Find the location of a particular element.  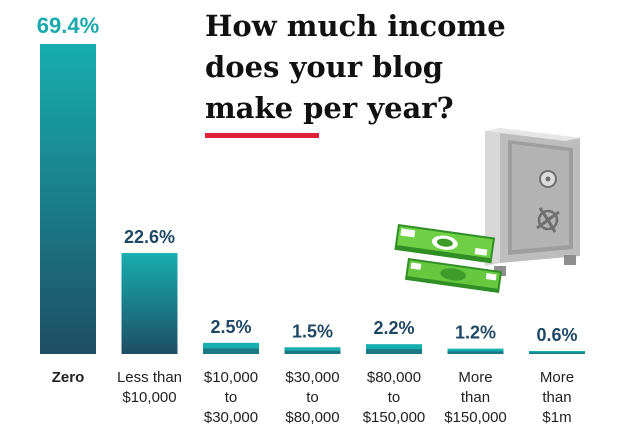

value-label: 0.6% is located at coordinates (556, 335).